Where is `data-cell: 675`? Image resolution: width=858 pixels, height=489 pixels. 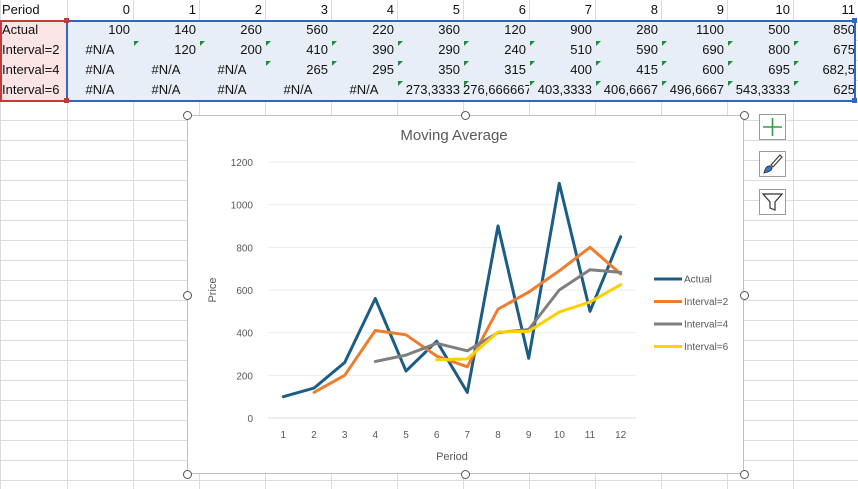 data-cell: 675 is located at coordinates (844, 49).